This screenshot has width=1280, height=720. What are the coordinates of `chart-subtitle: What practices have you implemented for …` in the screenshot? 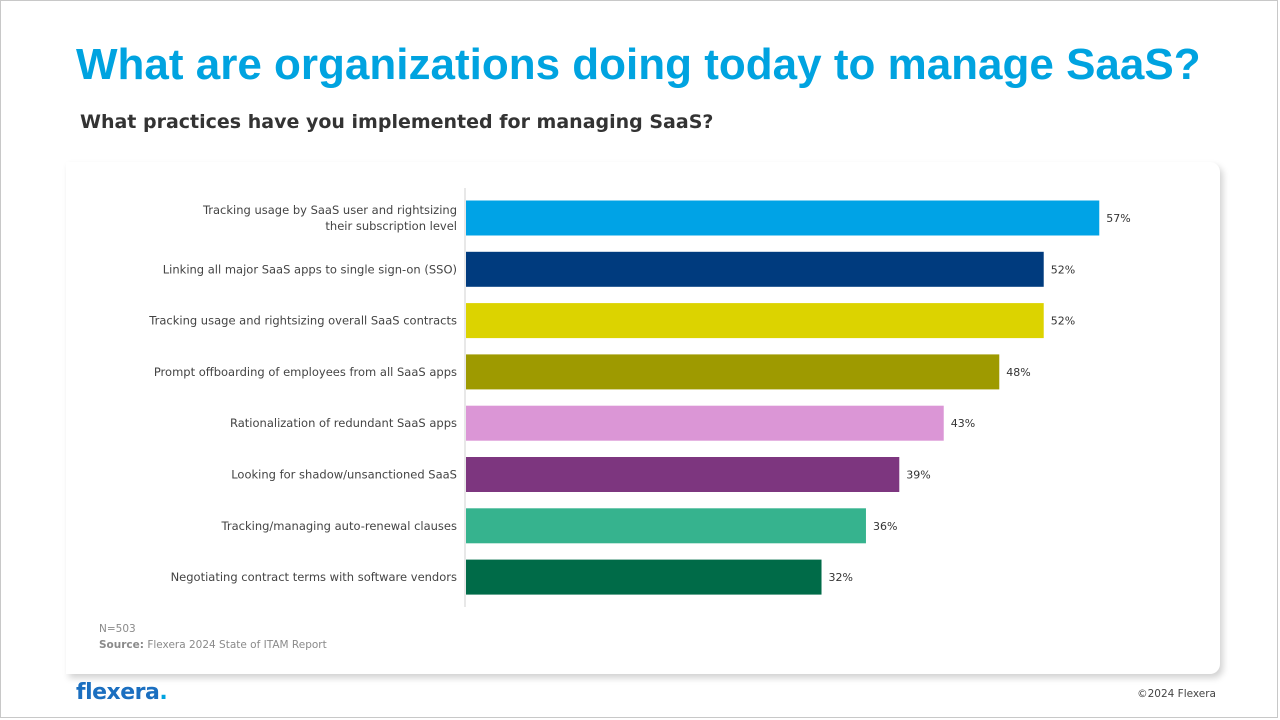 It's located at (397, 122).